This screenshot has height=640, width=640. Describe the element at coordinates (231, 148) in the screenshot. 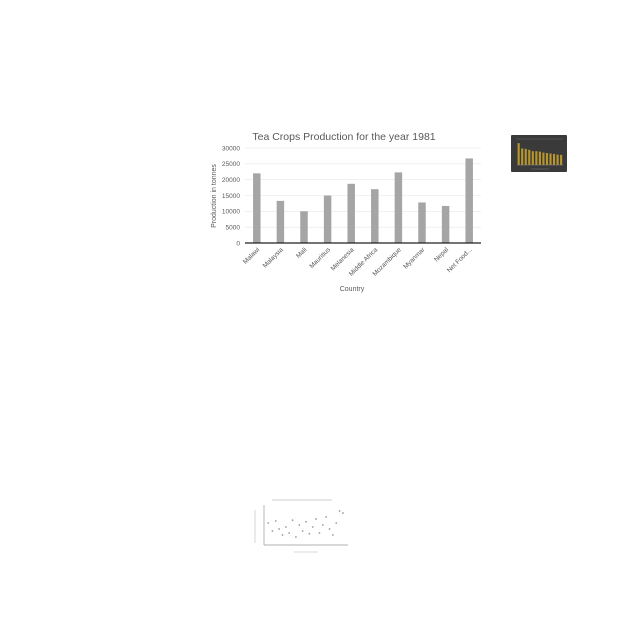

I see `y-tick-label: 30000` at that location.